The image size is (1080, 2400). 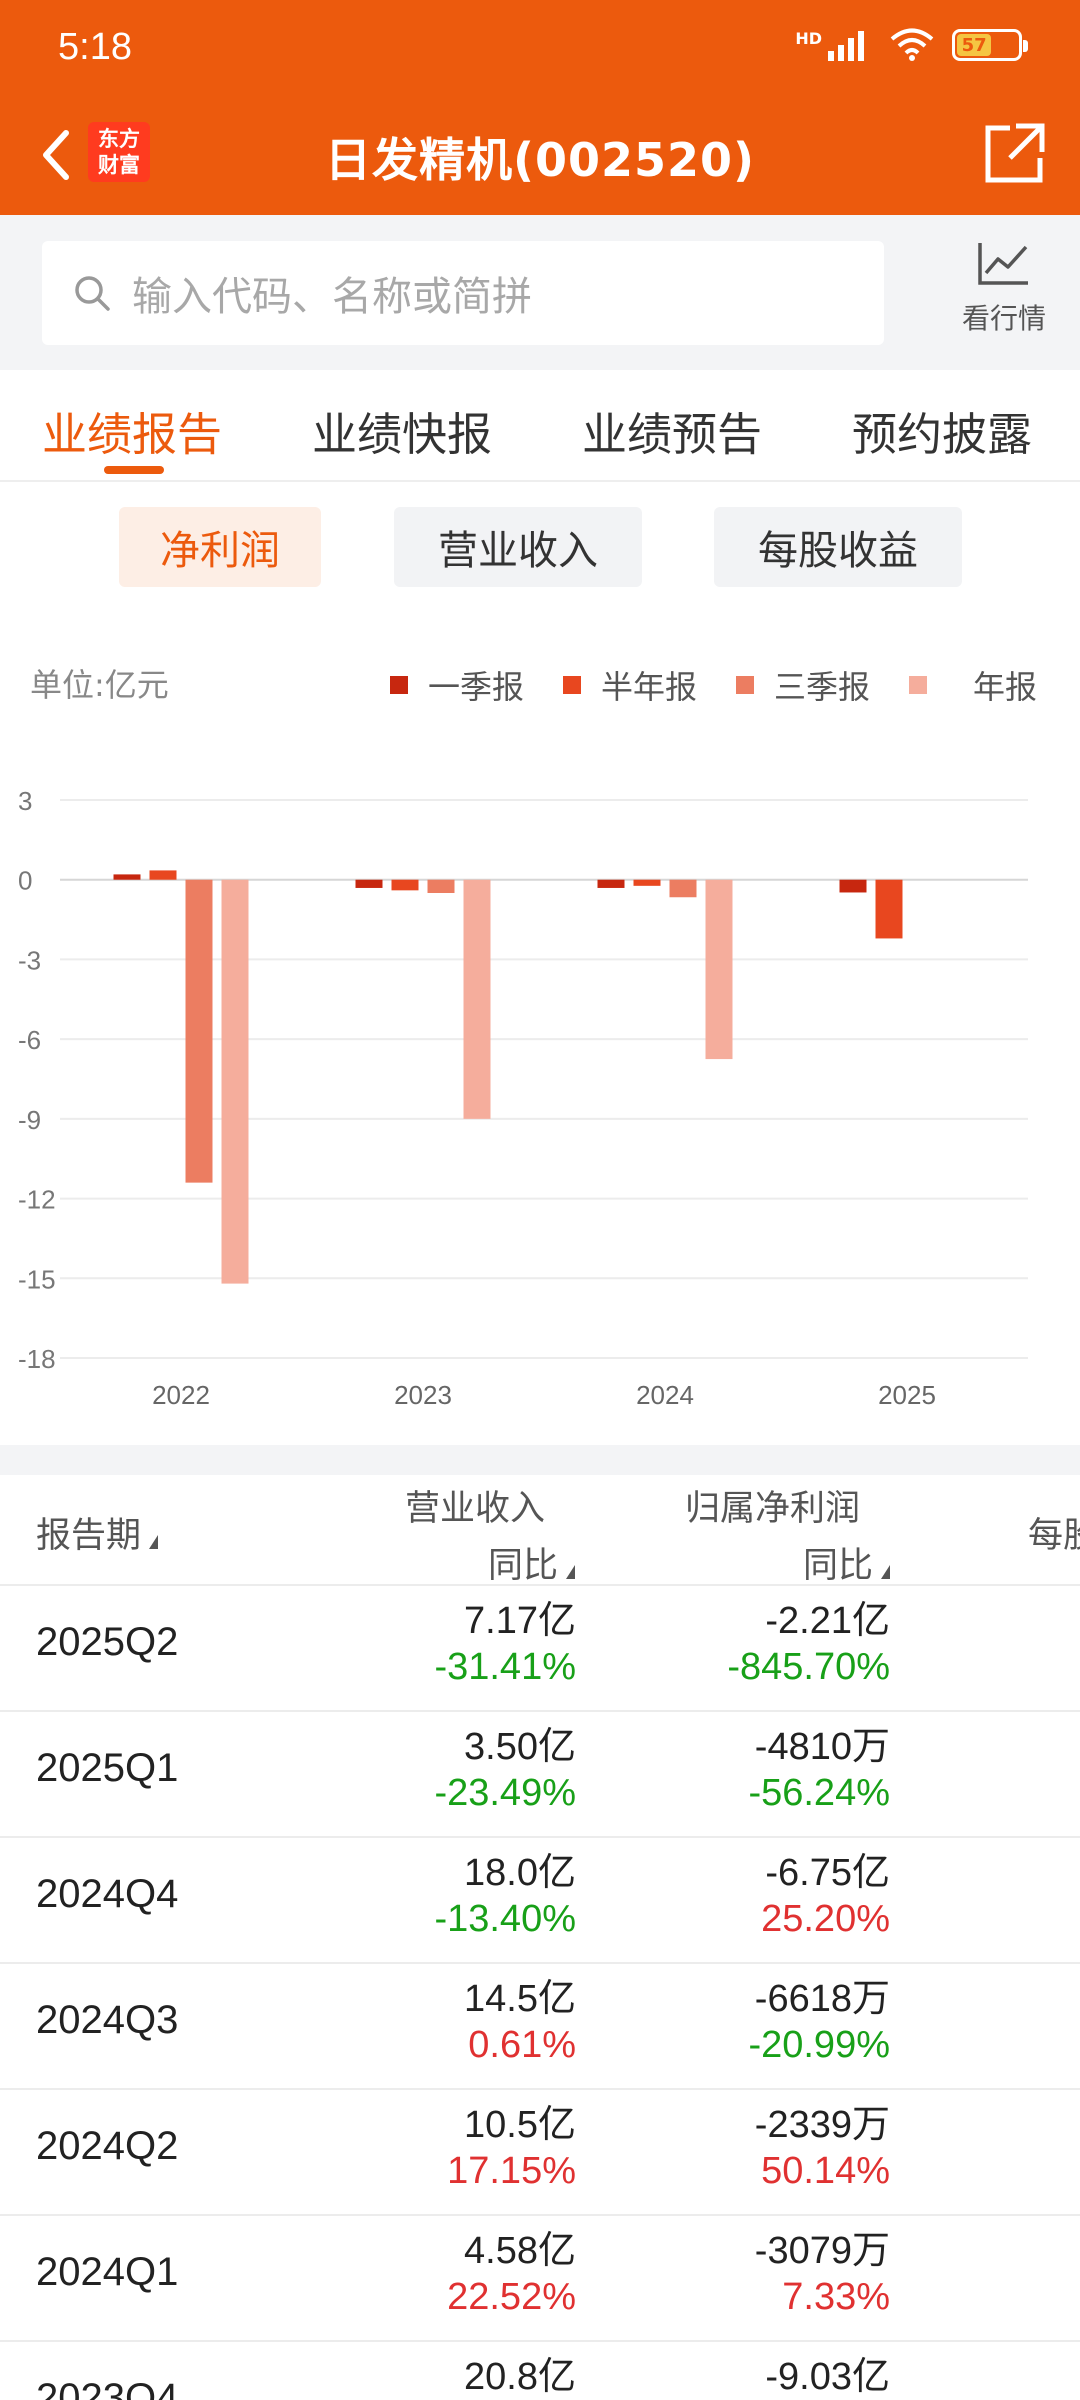 What do you see at coordinates (511, 2297) in the screenshot?
I see `revenue-yoy: 22.52%` at bounding box center [511, 2297].